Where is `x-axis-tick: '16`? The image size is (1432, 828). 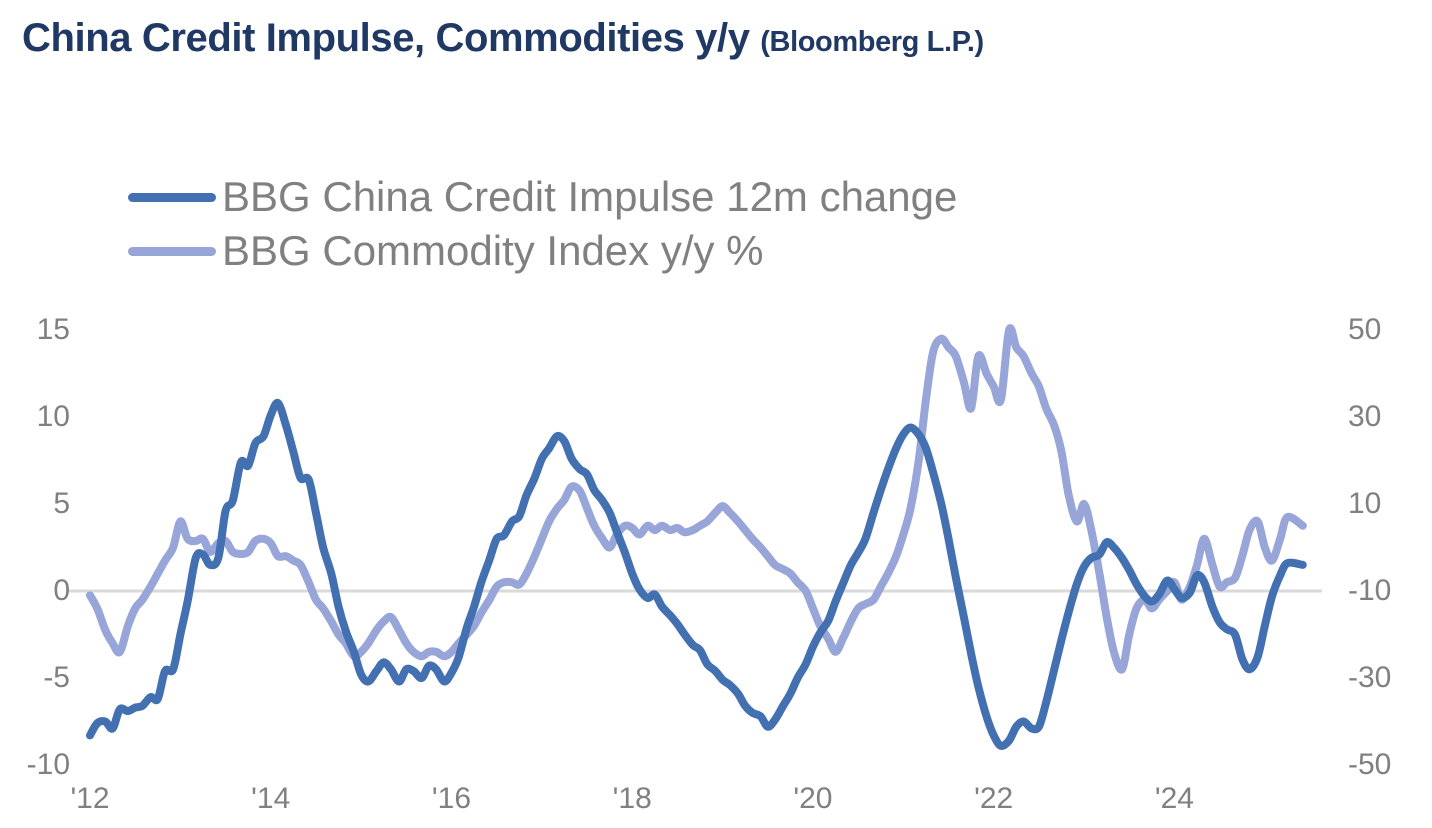
x-axis-tick: '16 is located at coordinates (451, 798).